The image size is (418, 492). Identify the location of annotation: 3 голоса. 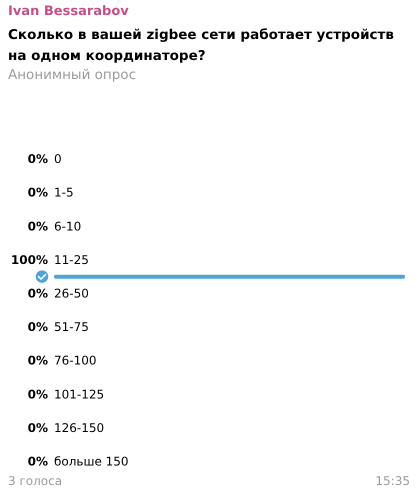
(35, 481).